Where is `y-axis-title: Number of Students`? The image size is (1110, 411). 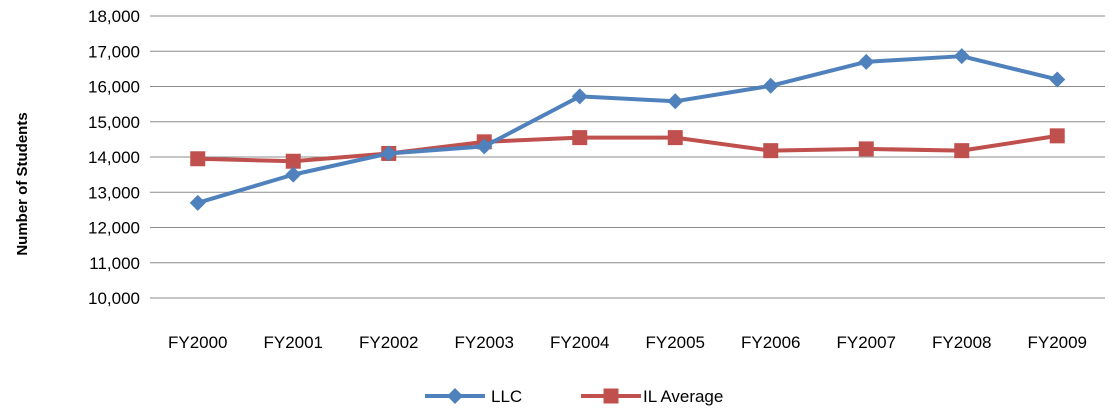
y-axis-title: Number of Students is located at coordinates (22, 183).